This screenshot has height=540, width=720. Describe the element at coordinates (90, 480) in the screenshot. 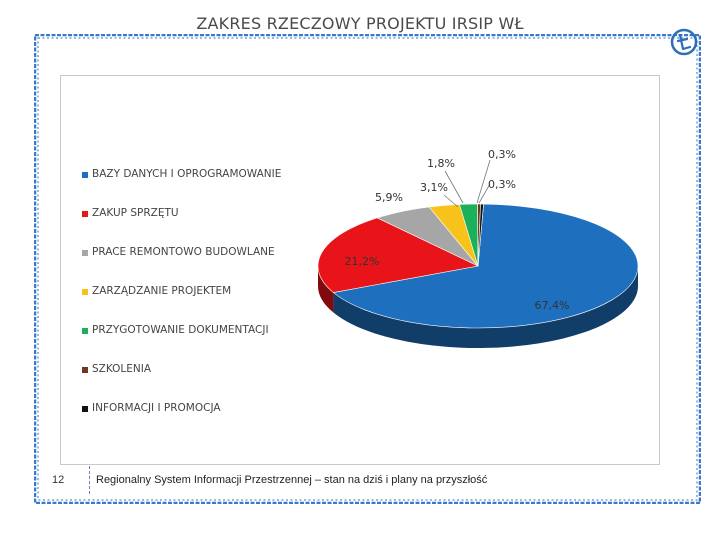

I see `footer-divider` at that location.